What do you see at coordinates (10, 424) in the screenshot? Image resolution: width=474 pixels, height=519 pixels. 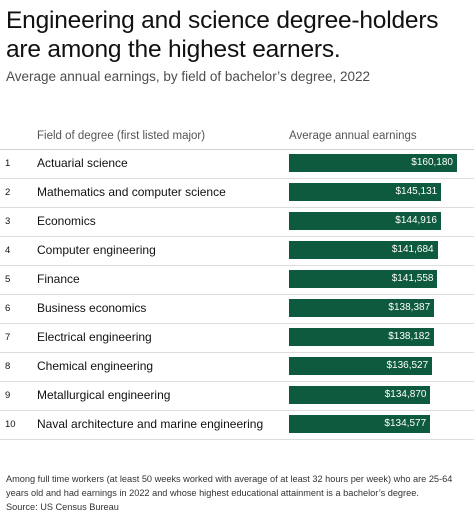 I see `rank-number: 10` at bounding box center [10, 424].